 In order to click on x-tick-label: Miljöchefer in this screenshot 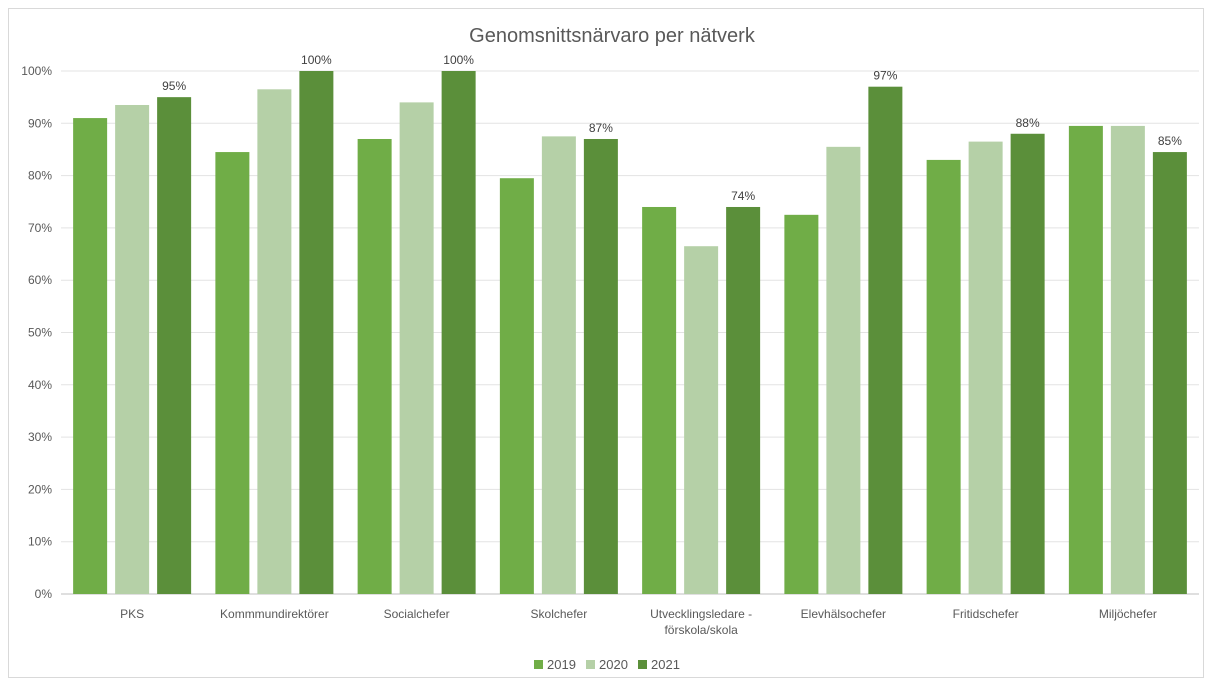, I will do `click(1128, 614)`.